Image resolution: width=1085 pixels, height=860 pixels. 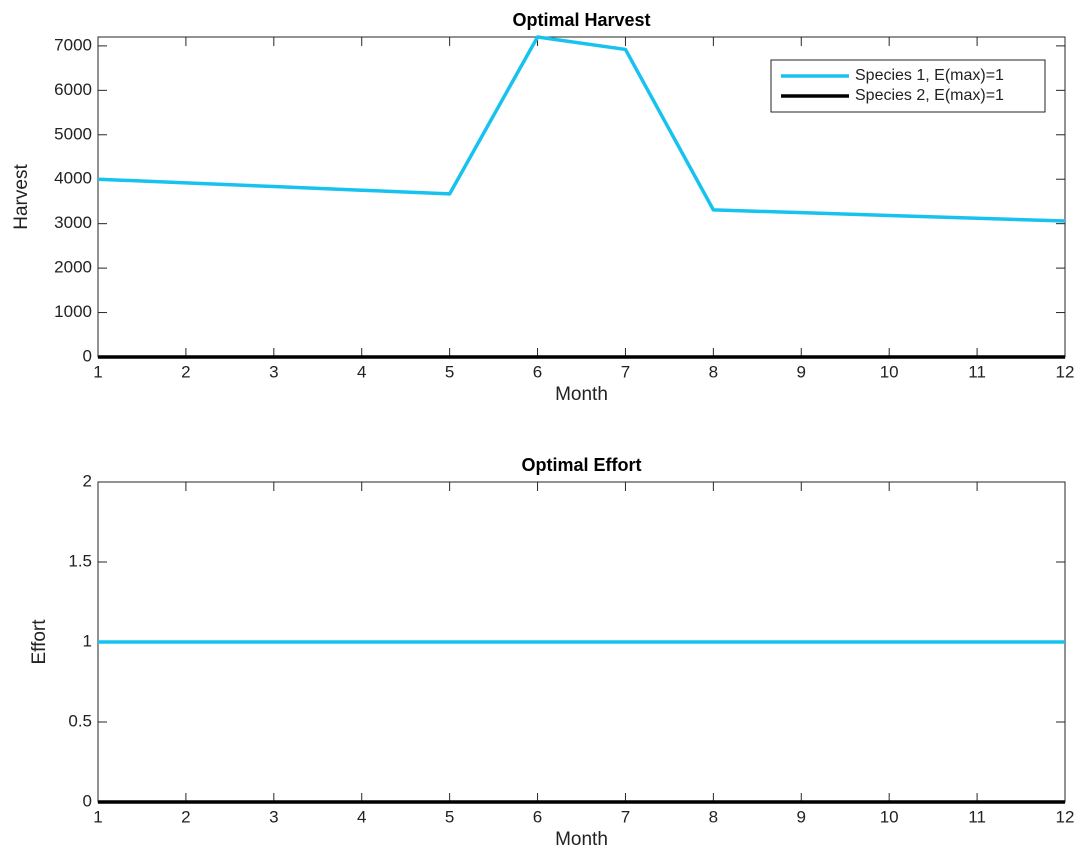 I want to click on y-tick-label: 1.5, so click(x=80, y=560).